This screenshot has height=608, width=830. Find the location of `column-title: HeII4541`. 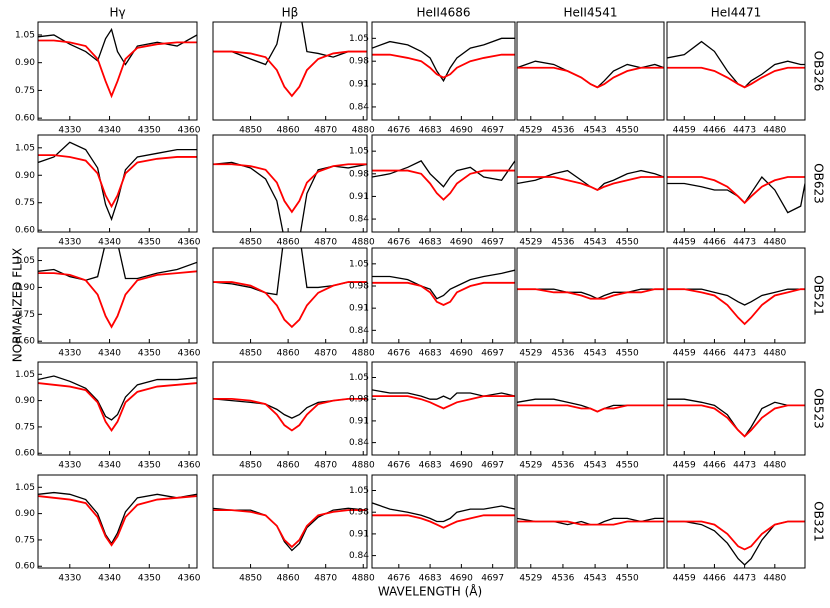

column-title: HeII4541 is located at coordinates (590, 13).